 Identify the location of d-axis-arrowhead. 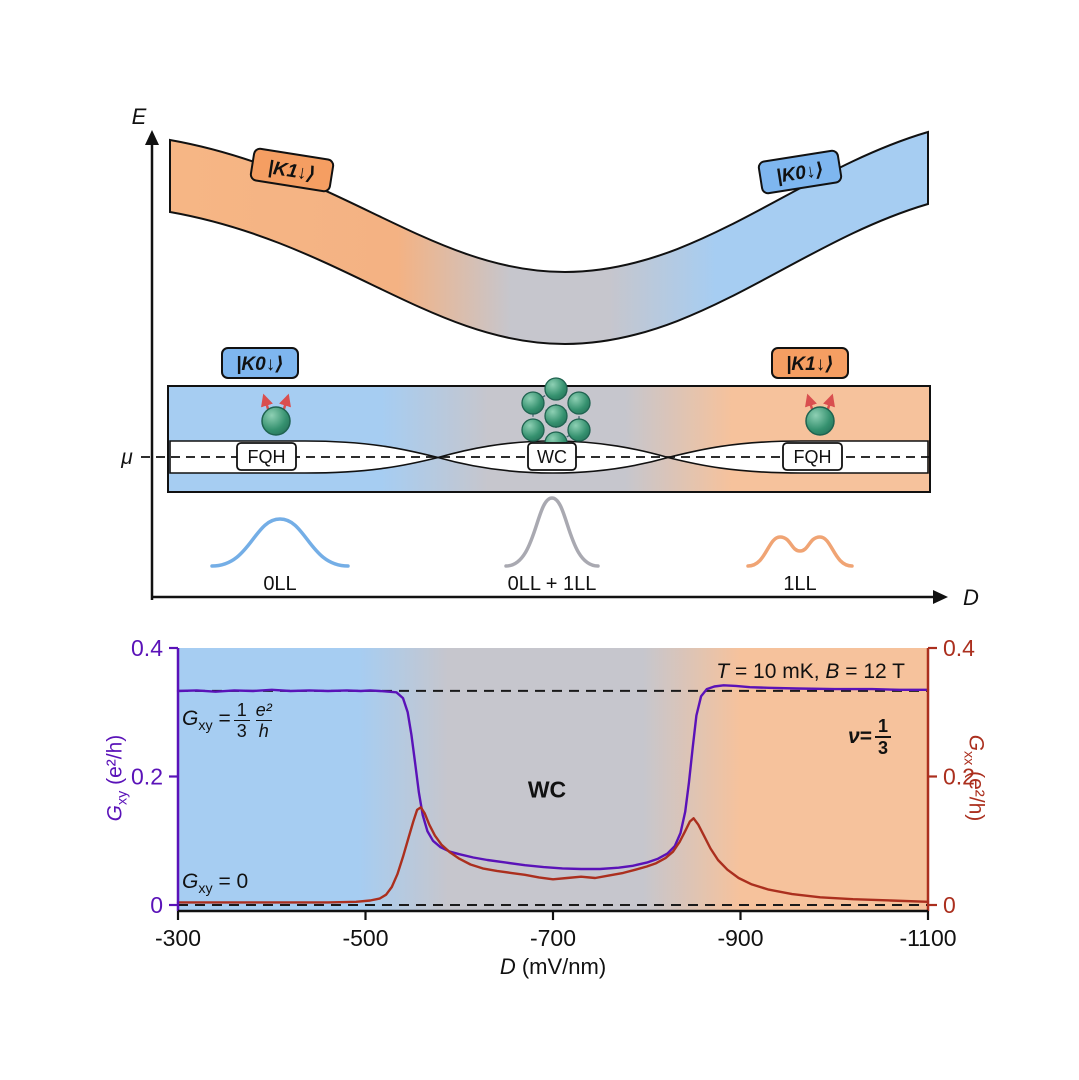
(940, 597).